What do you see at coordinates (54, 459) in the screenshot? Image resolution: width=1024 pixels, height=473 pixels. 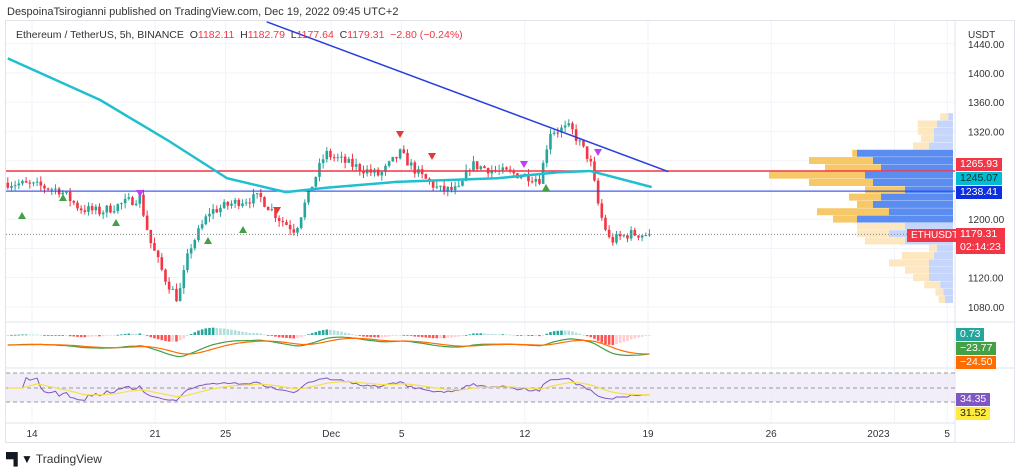 I see `tradingview-logo: ▀▌▼ TradingView` at bounding box center [54, 459].